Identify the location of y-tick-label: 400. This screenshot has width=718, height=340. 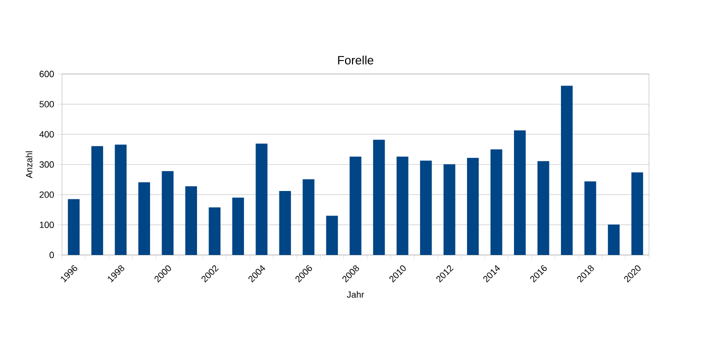
(46, 134).